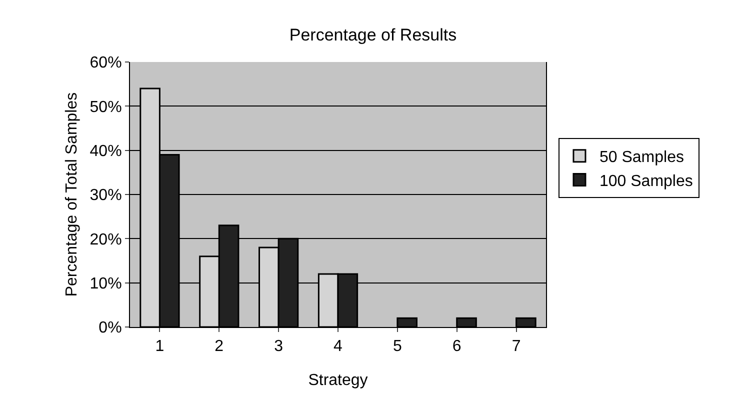  Describe the element at coordinates (110, 328) in the screenshot. I see `y-tick-label: 0%` at that location.